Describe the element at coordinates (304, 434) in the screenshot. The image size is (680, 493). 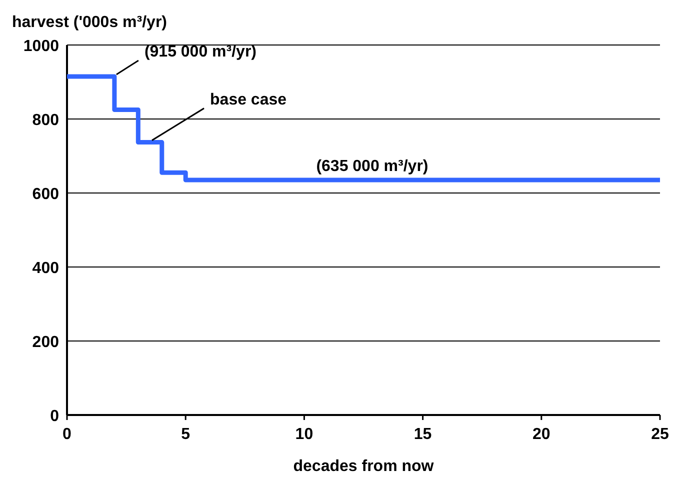
I see `x-tick-label: 10` at that location.